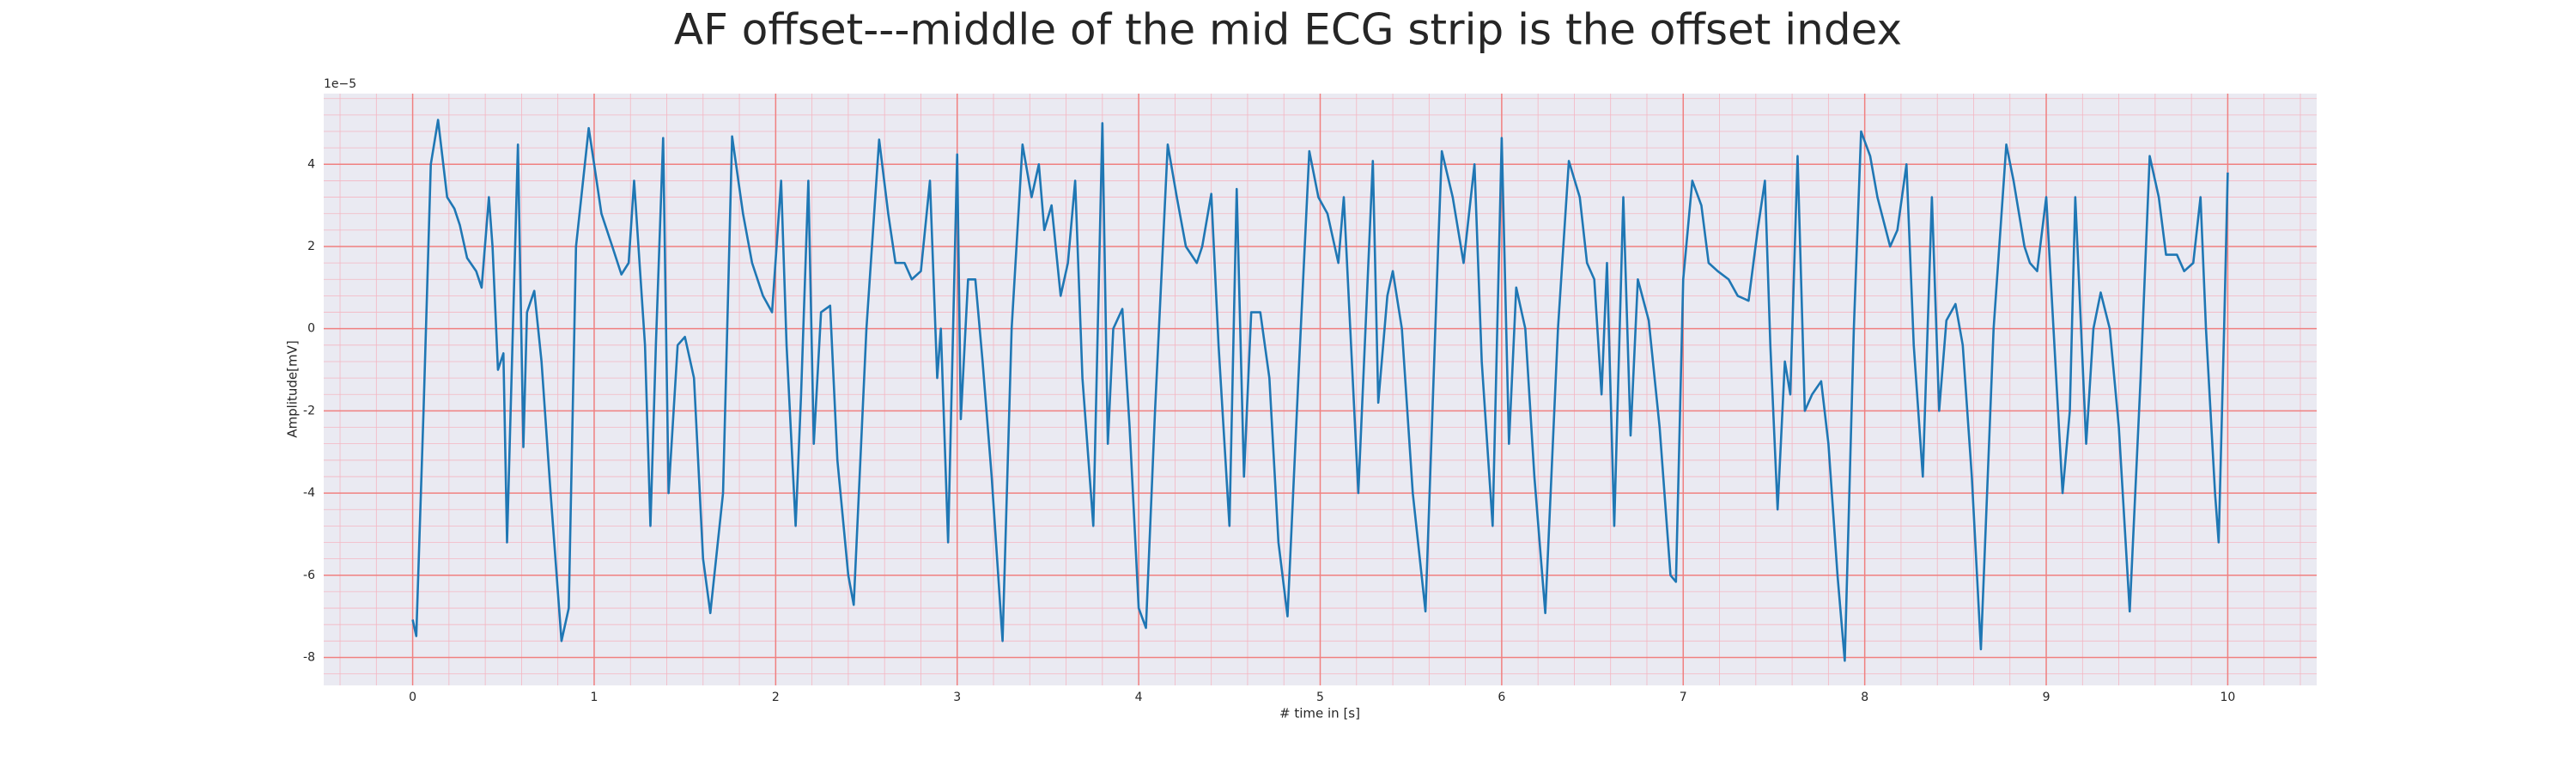 This screenshot has height=773, width=2576. Describe the element at coordinates (2047, 697) in the screenshot. I see `x-tick-label: 9` at that location.